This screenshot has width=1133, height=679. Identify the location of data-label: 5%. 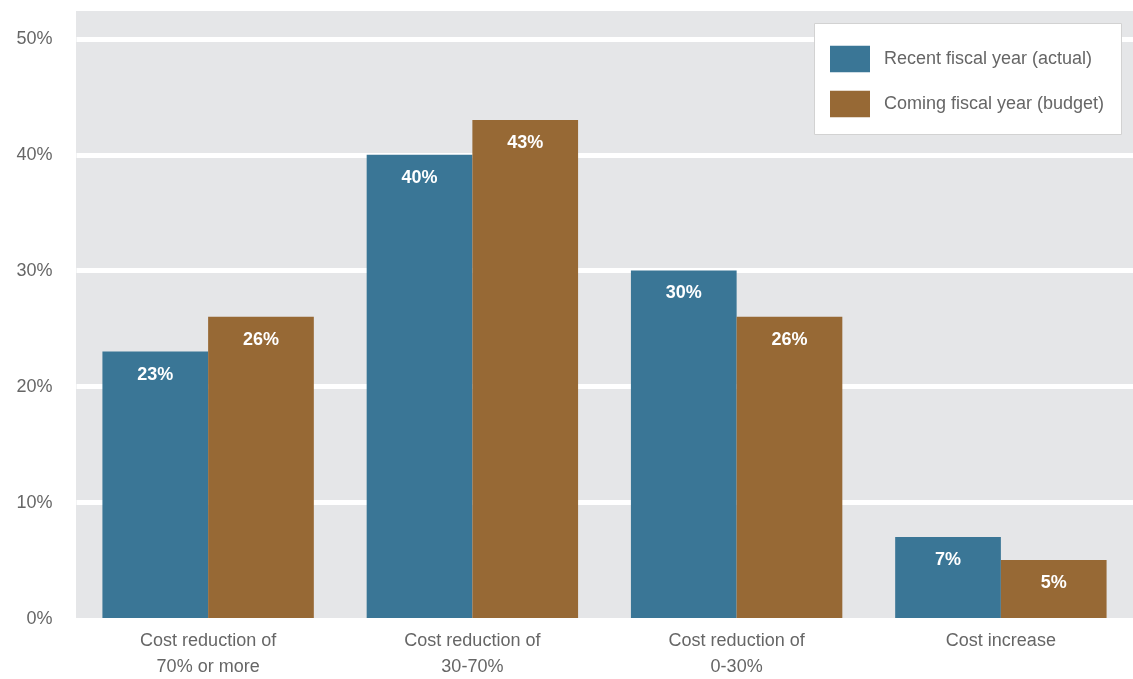
(1053, 582).